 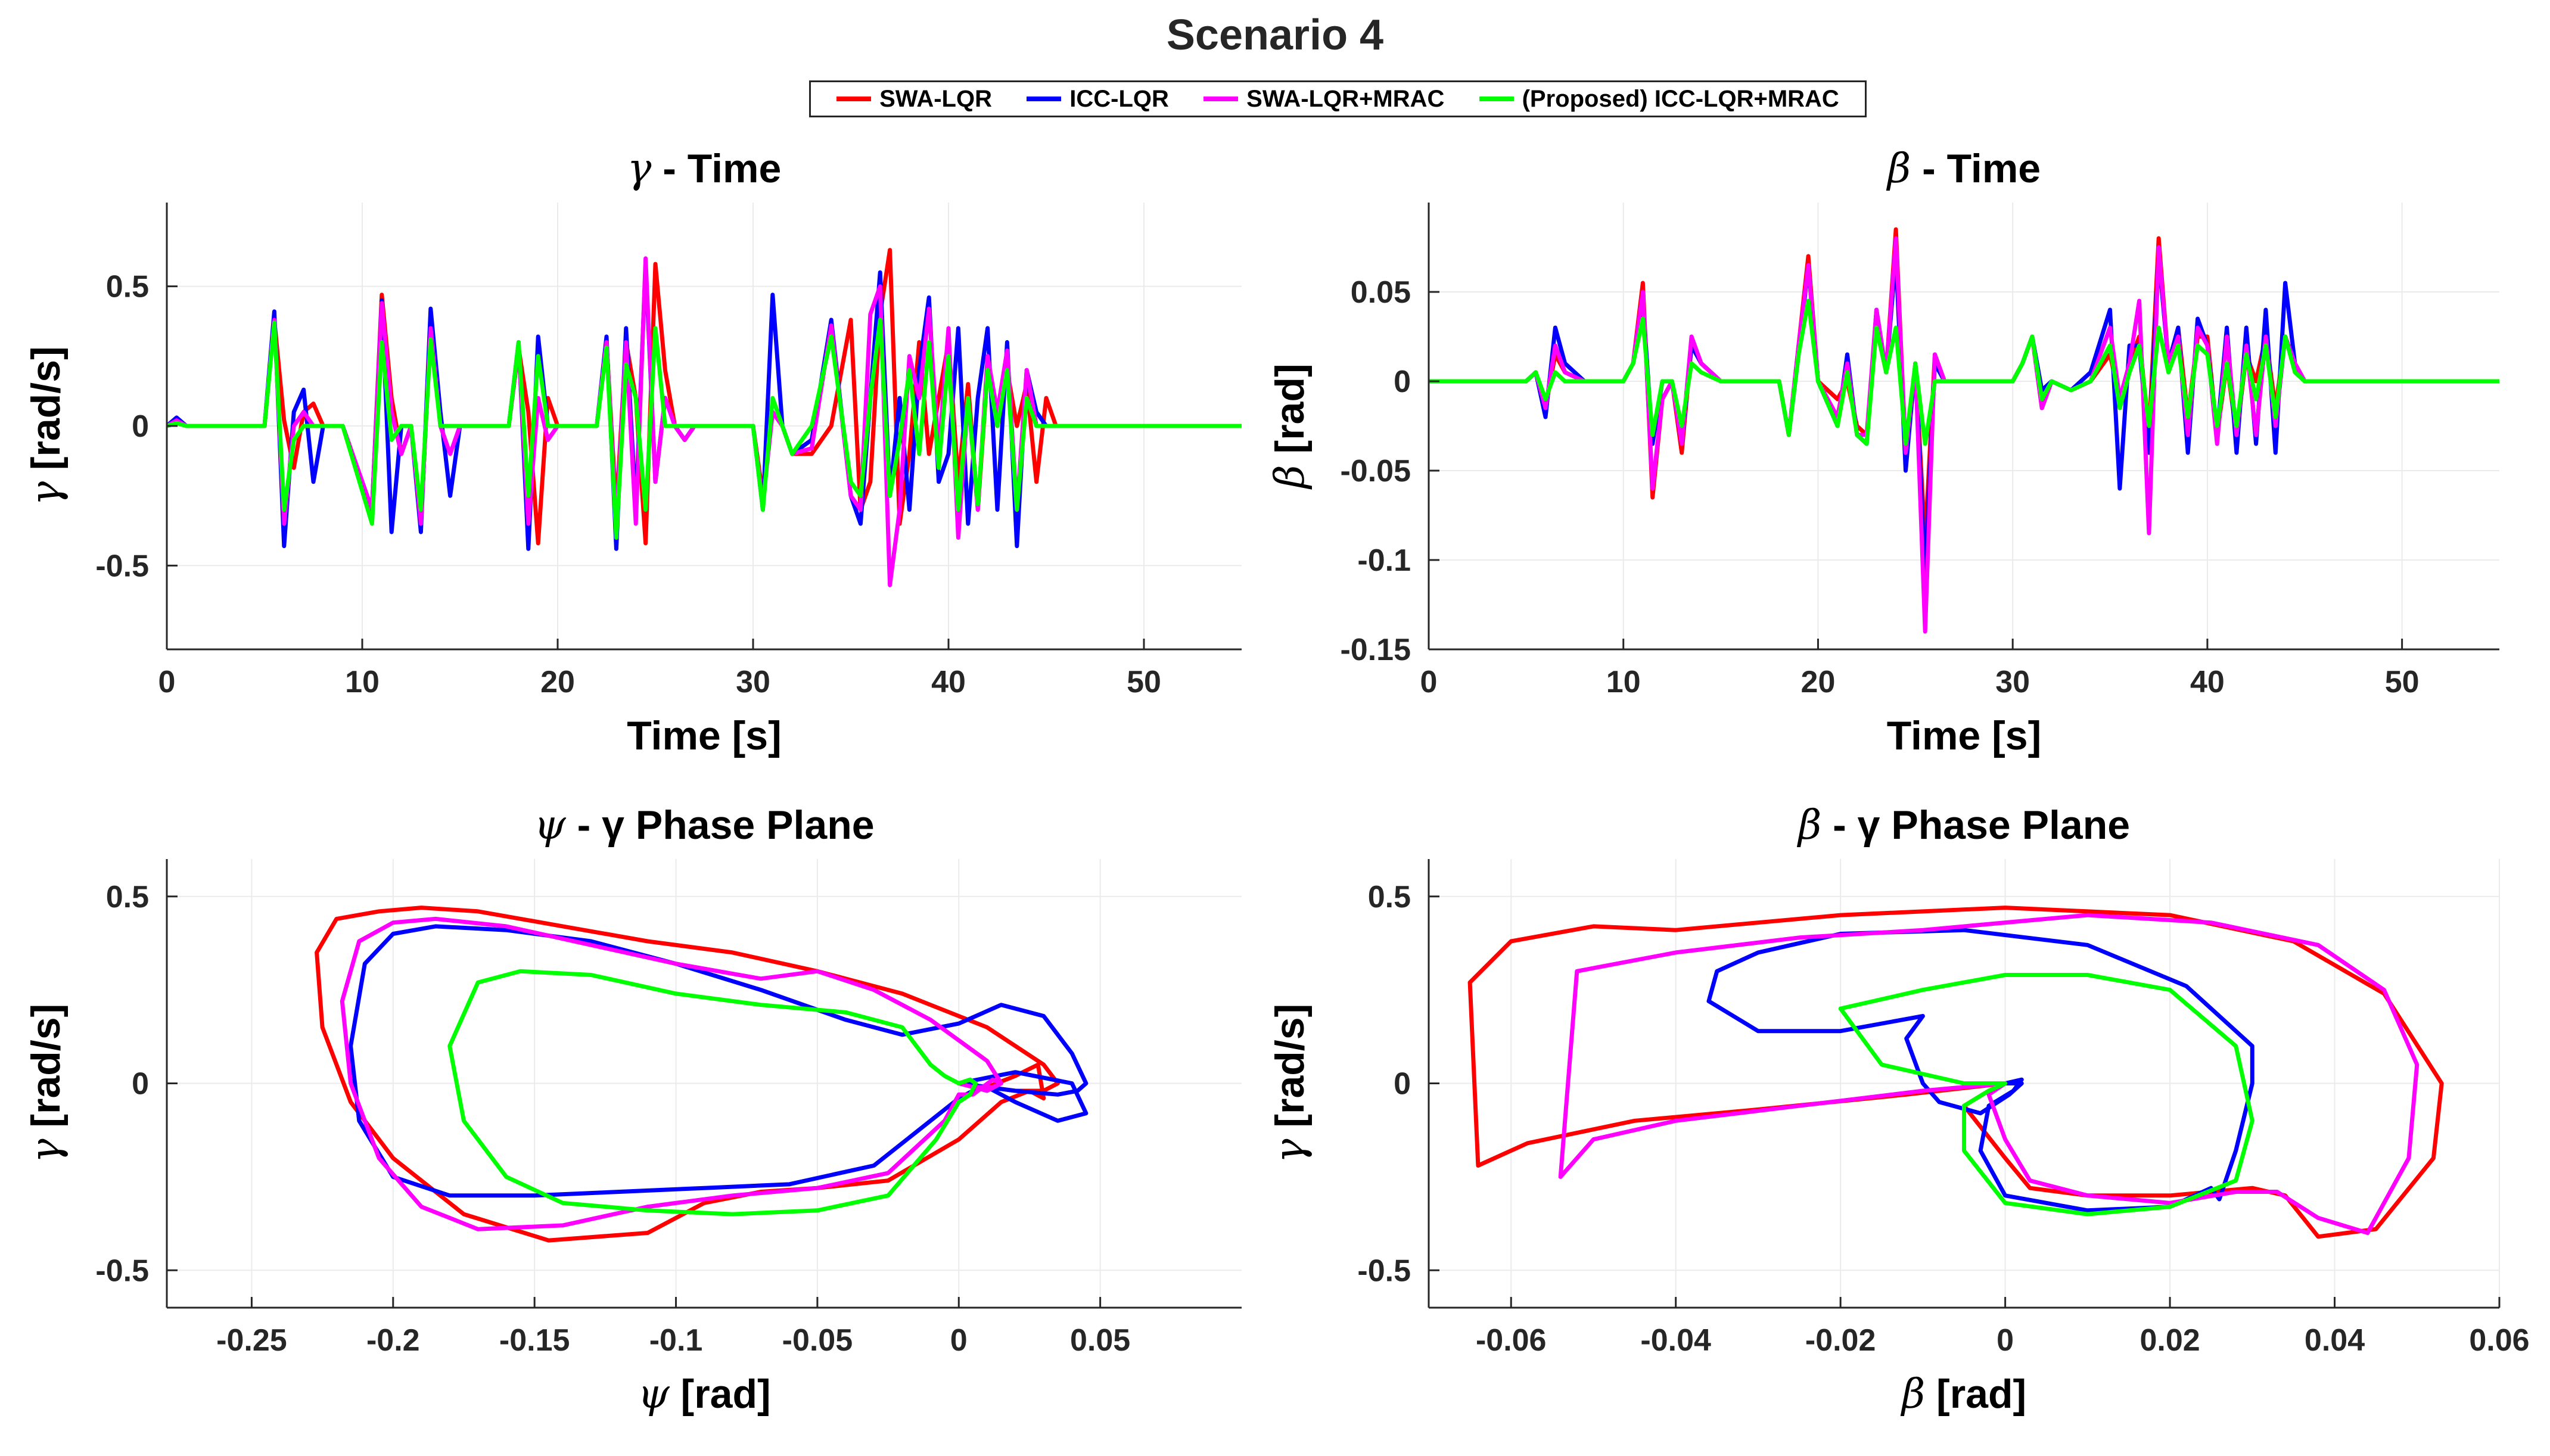 I want to click on subplot-title: ψ - γ Phase Plane, so click(x=704, y=825).